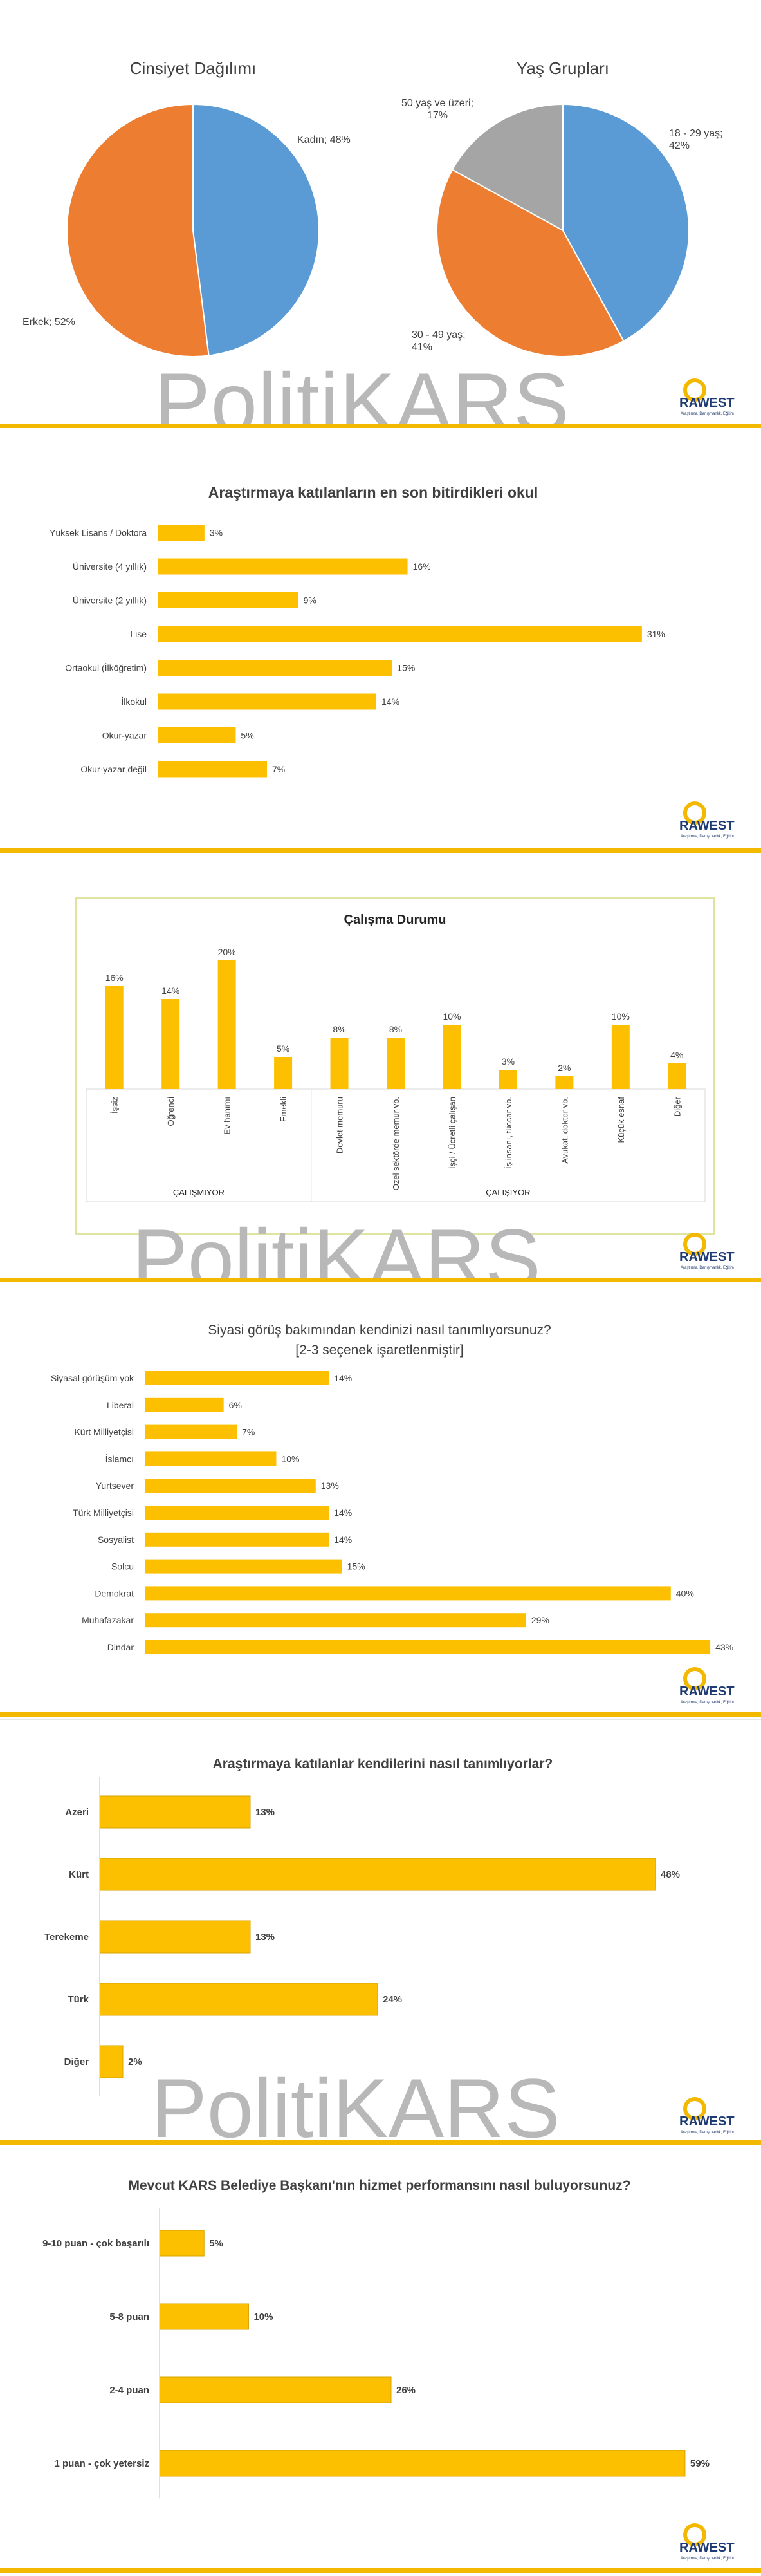 The height and width of the screenshot is (2576, 761). Describe the element at coordinates (670, 1875) in the screenshot. I see `data-label: 48%` at that location.